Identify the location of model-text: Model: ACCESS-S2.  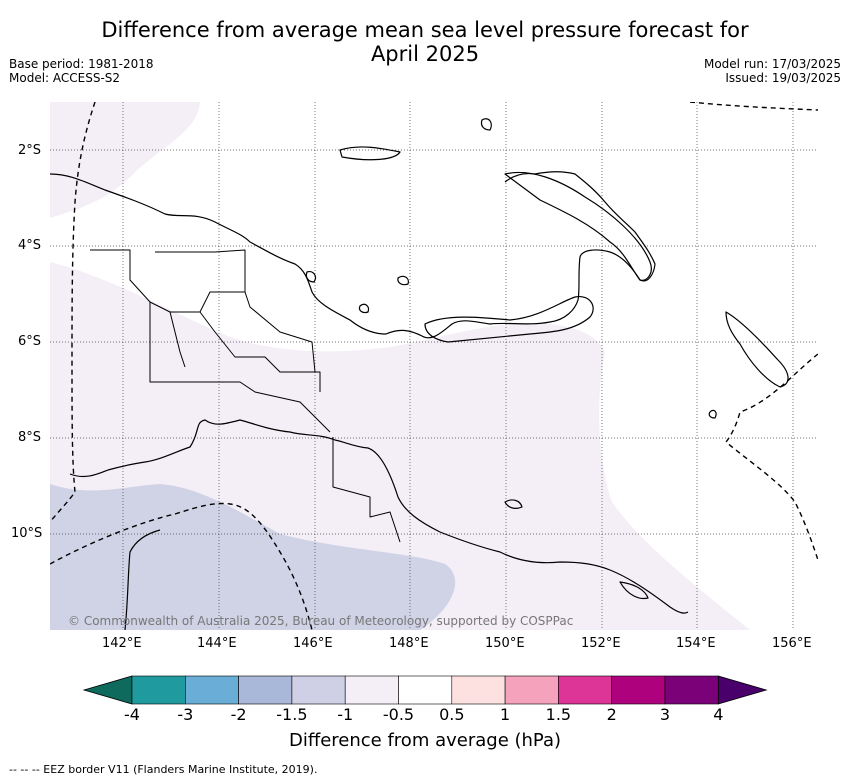
(65, 78).